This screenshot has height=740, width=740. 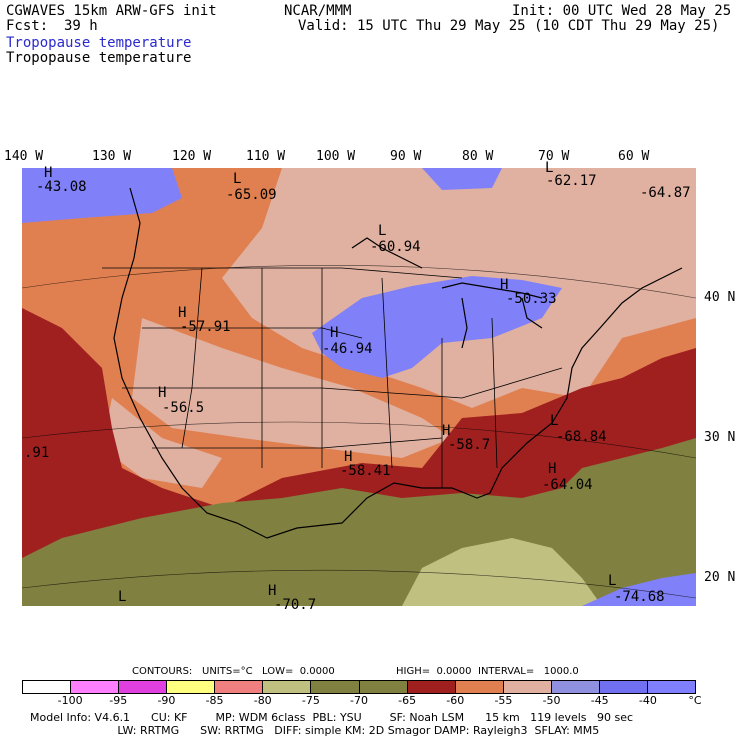 I want to click on colorbar-tick-label: -65, so click(x=407, y=700).